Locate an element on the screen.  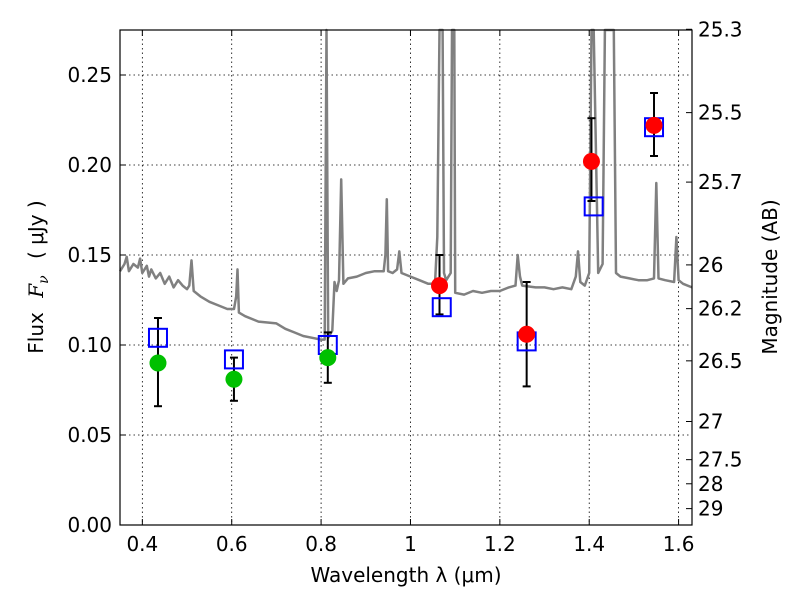
y2-tick-label: 27.5 is located at coordinates (720, 460).